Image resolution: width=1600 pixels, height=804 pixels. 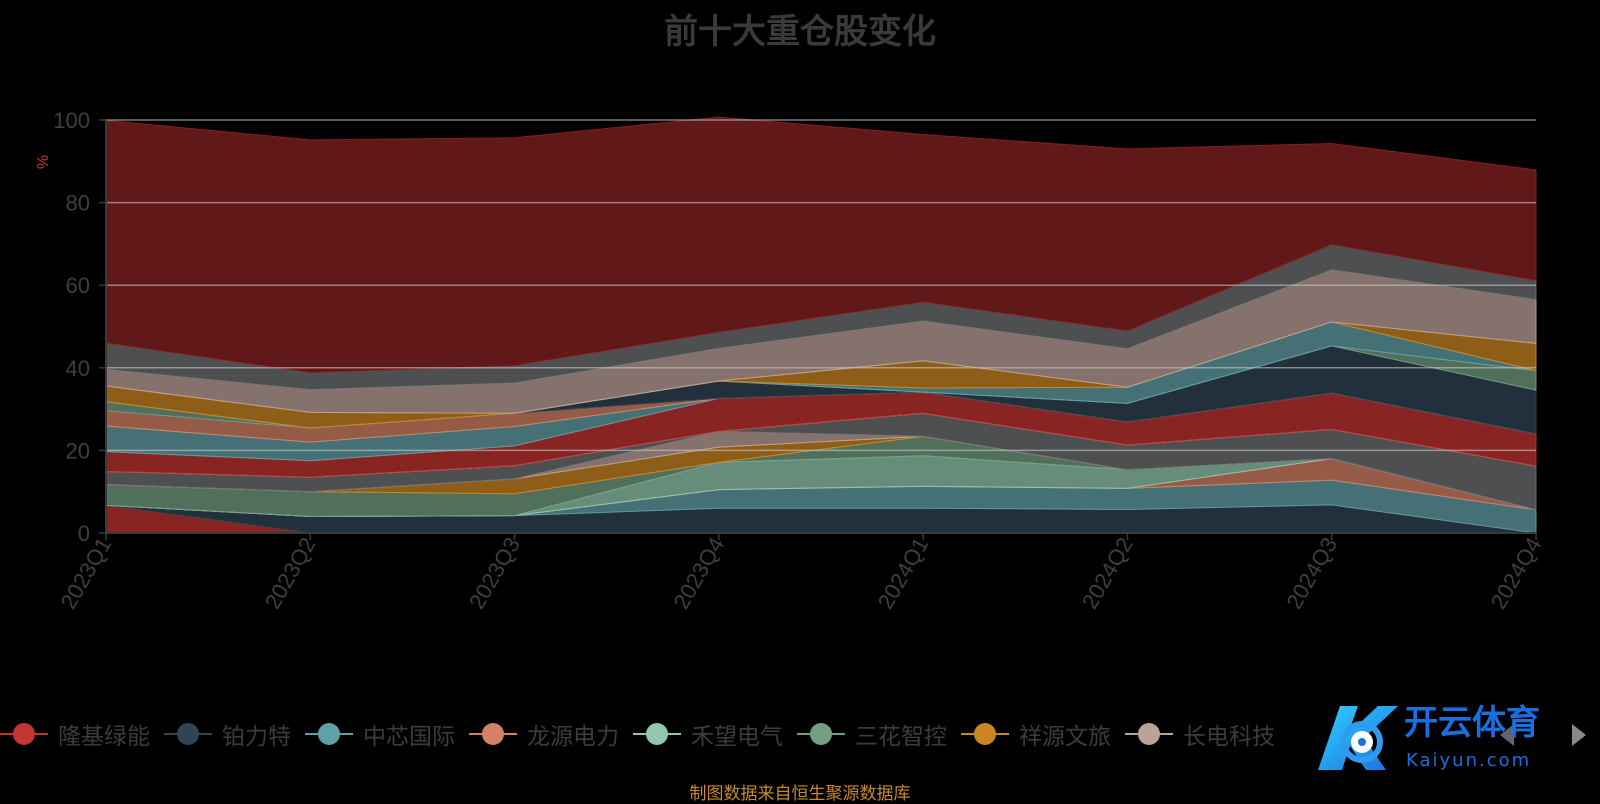 What do you see at coordinates (573, 736) in the screenshot?
I see `legend-label: 龙源电力` at bounding box center [573, 736].